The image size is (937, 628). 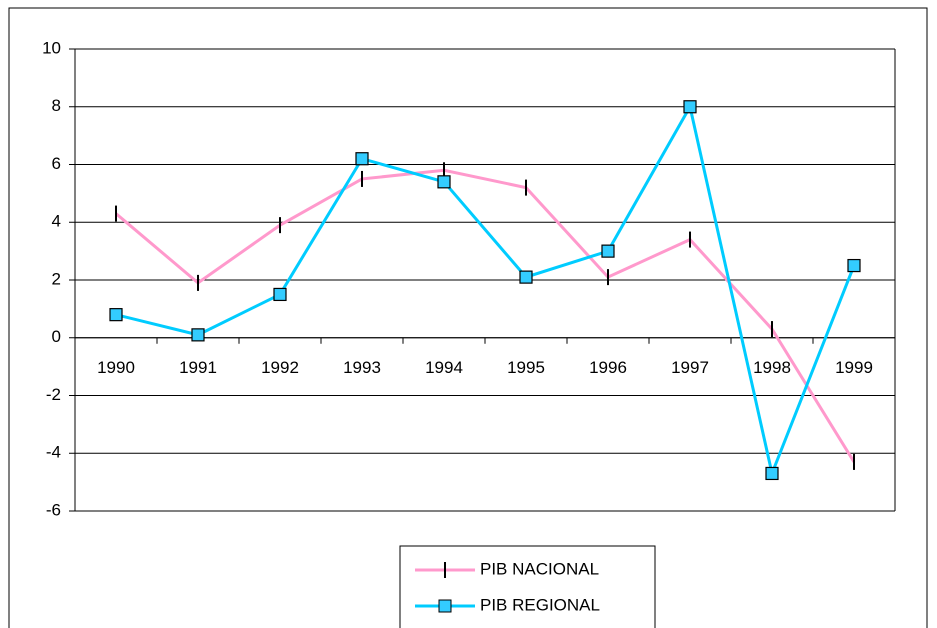 I want to click on y-tick-label: 4, so click(x=56, y=221).